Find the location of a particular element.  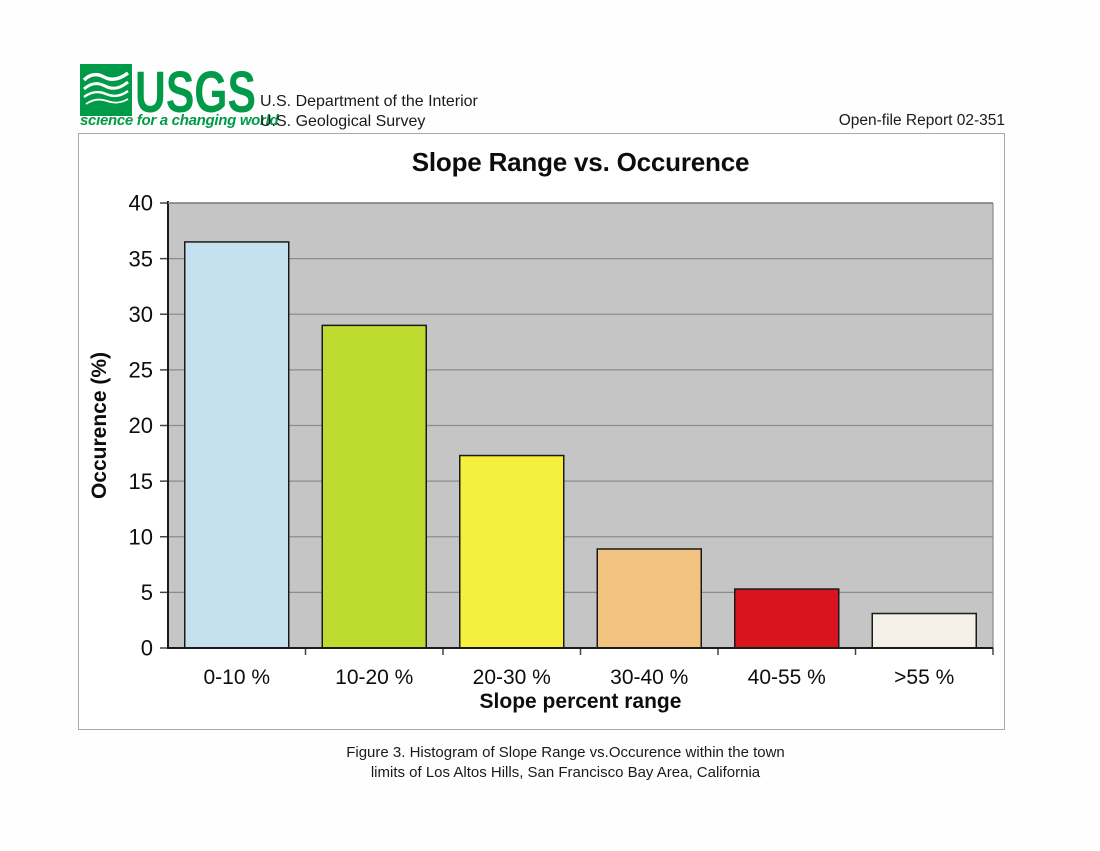

usgs-wordmark: USGS is located at coordinates (195, 90).